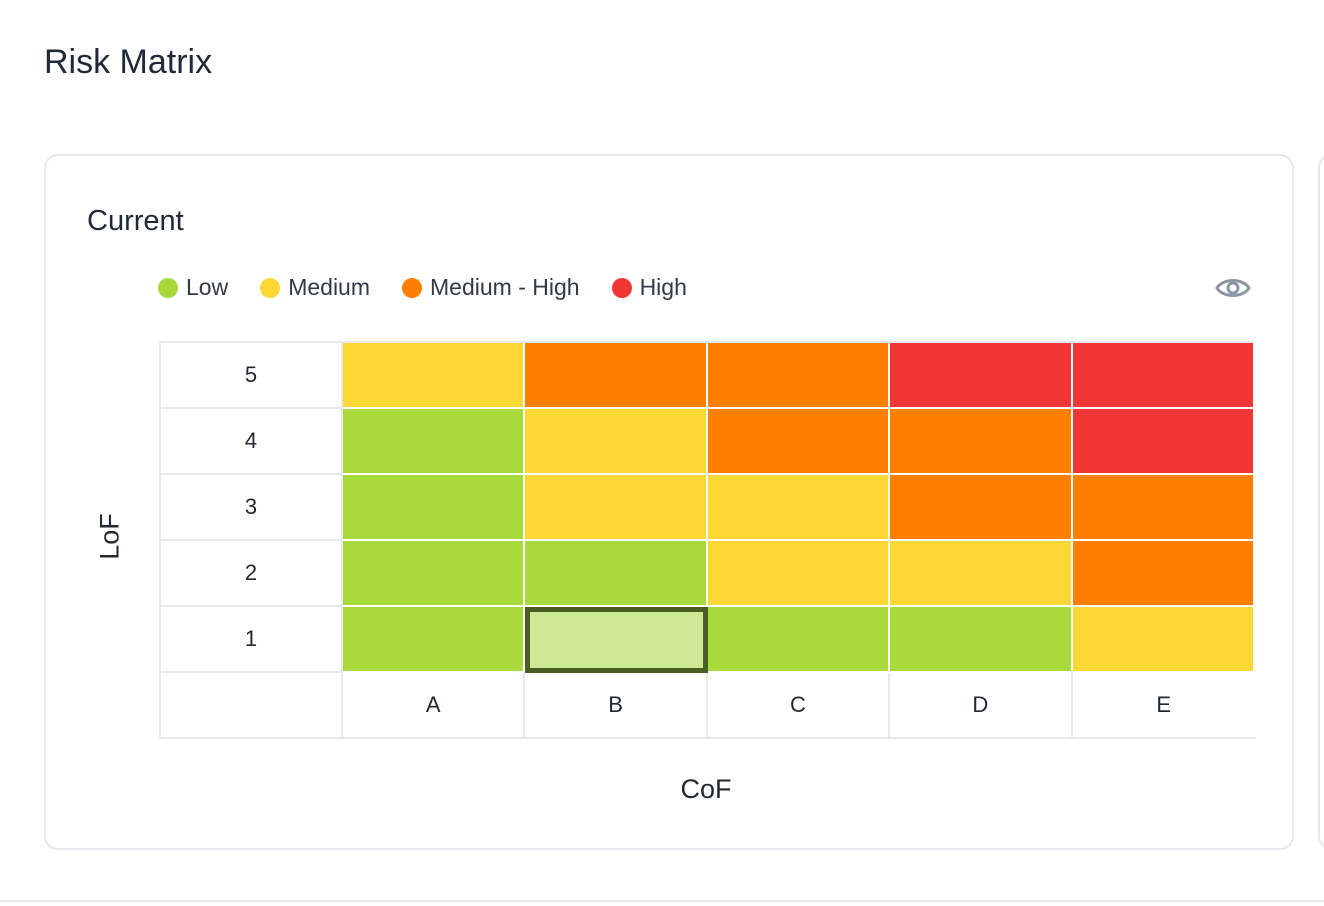 The height and width of the screenshot is (906, 1324). What do you see at coordinates (799, 640) in the screenshot?
I see `matrix-cell-1-c` at bounding box center [799, 640].